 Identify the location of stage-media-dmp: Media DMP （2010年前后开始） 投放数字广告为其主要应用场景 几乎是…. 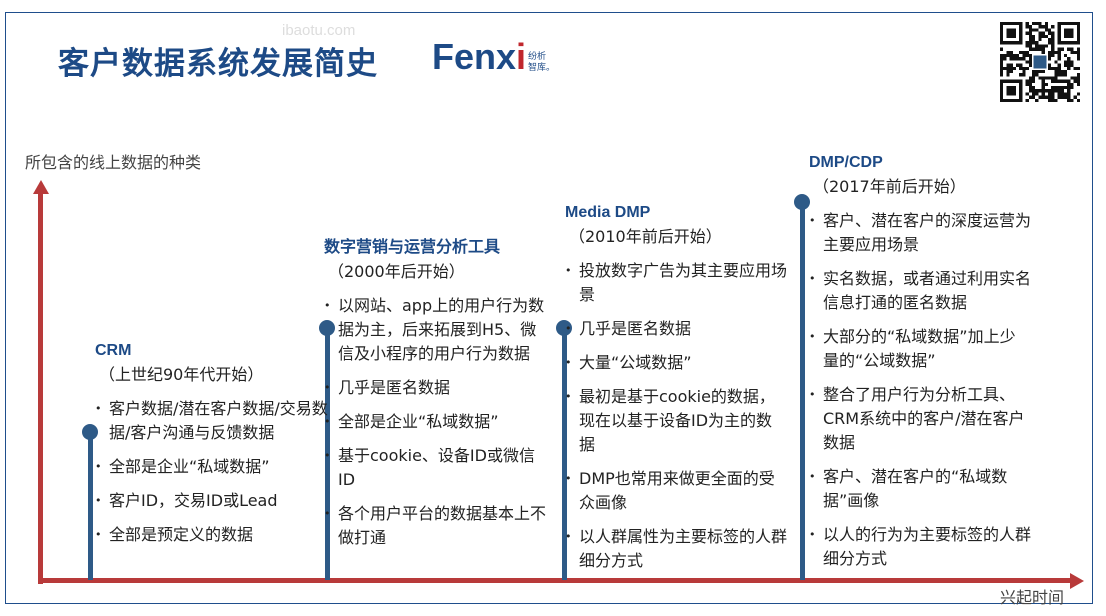
(676, 392).